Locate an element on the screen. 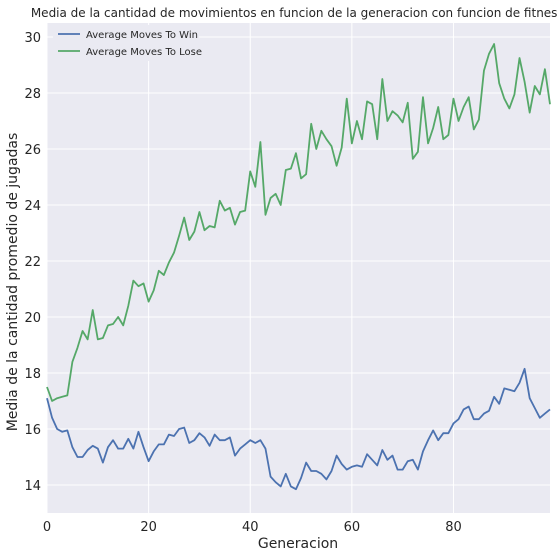 Image resolution: width=557 pixels, height=557 pixels. legend-box is located at coordinates (126, 43).